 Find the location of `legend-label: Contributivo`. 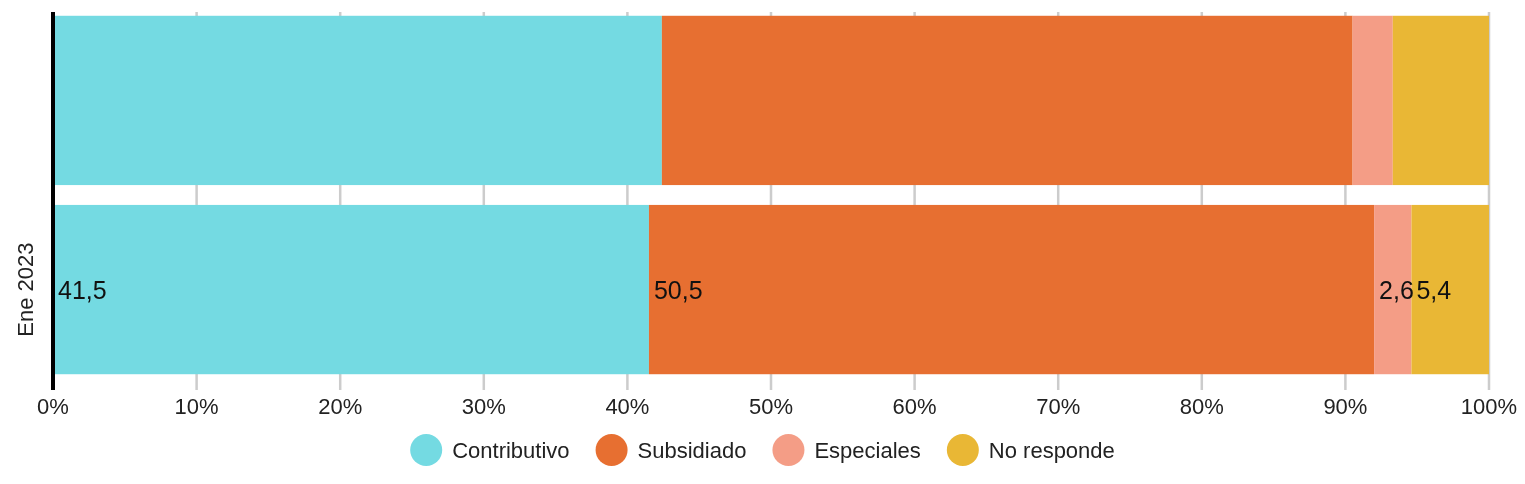

legend-label: Contributivo is located at coordinates (511, 450).